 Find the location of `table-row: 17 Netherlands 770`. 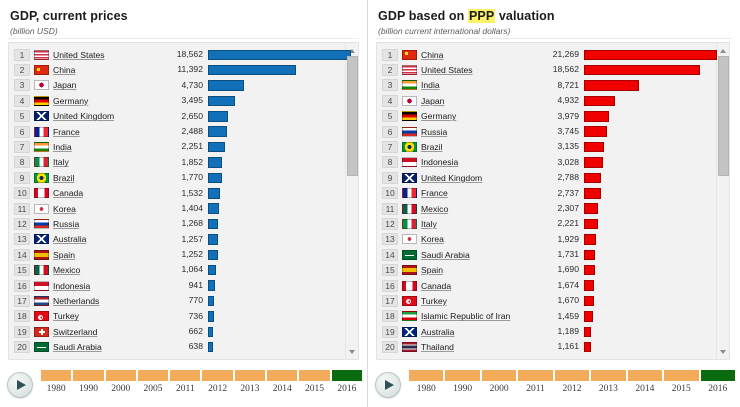

table-row: 17 Netherlands 770 is located at coordinates (177, 300).